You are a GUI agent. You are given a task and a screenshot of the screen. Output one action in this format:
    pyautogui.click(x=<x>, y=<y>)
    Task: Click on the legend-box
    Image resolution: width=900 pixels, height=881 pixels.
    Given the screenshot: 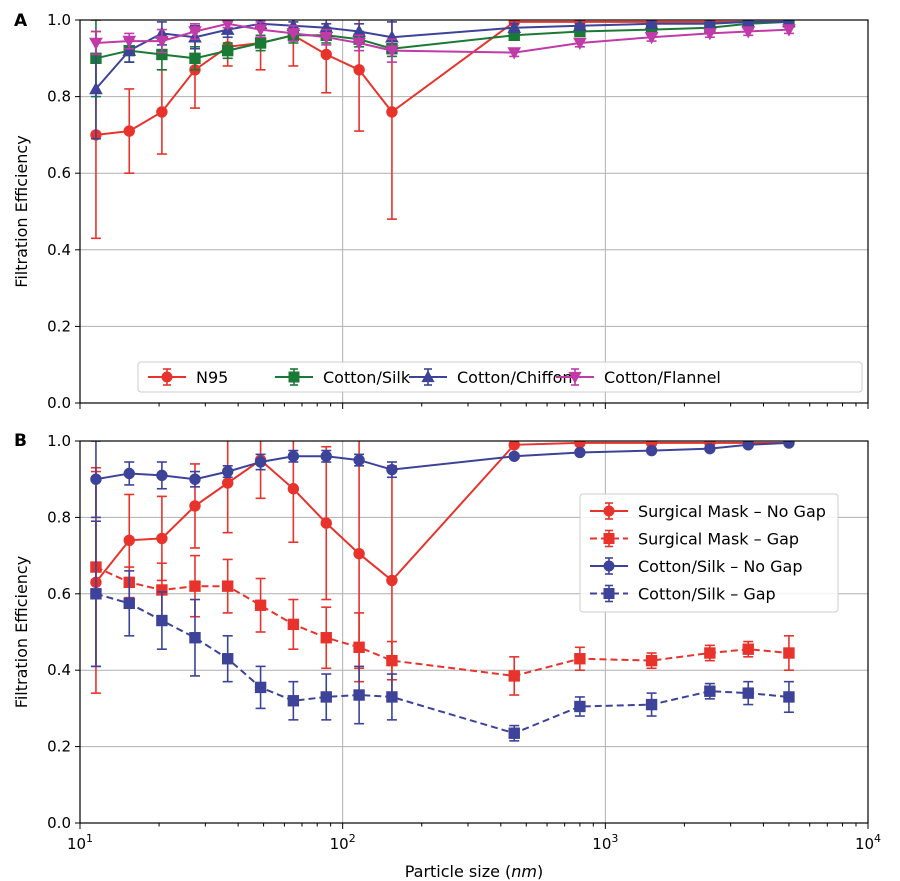 What is the action you would take?
    pyautogui.click(x=500, y=377)
    